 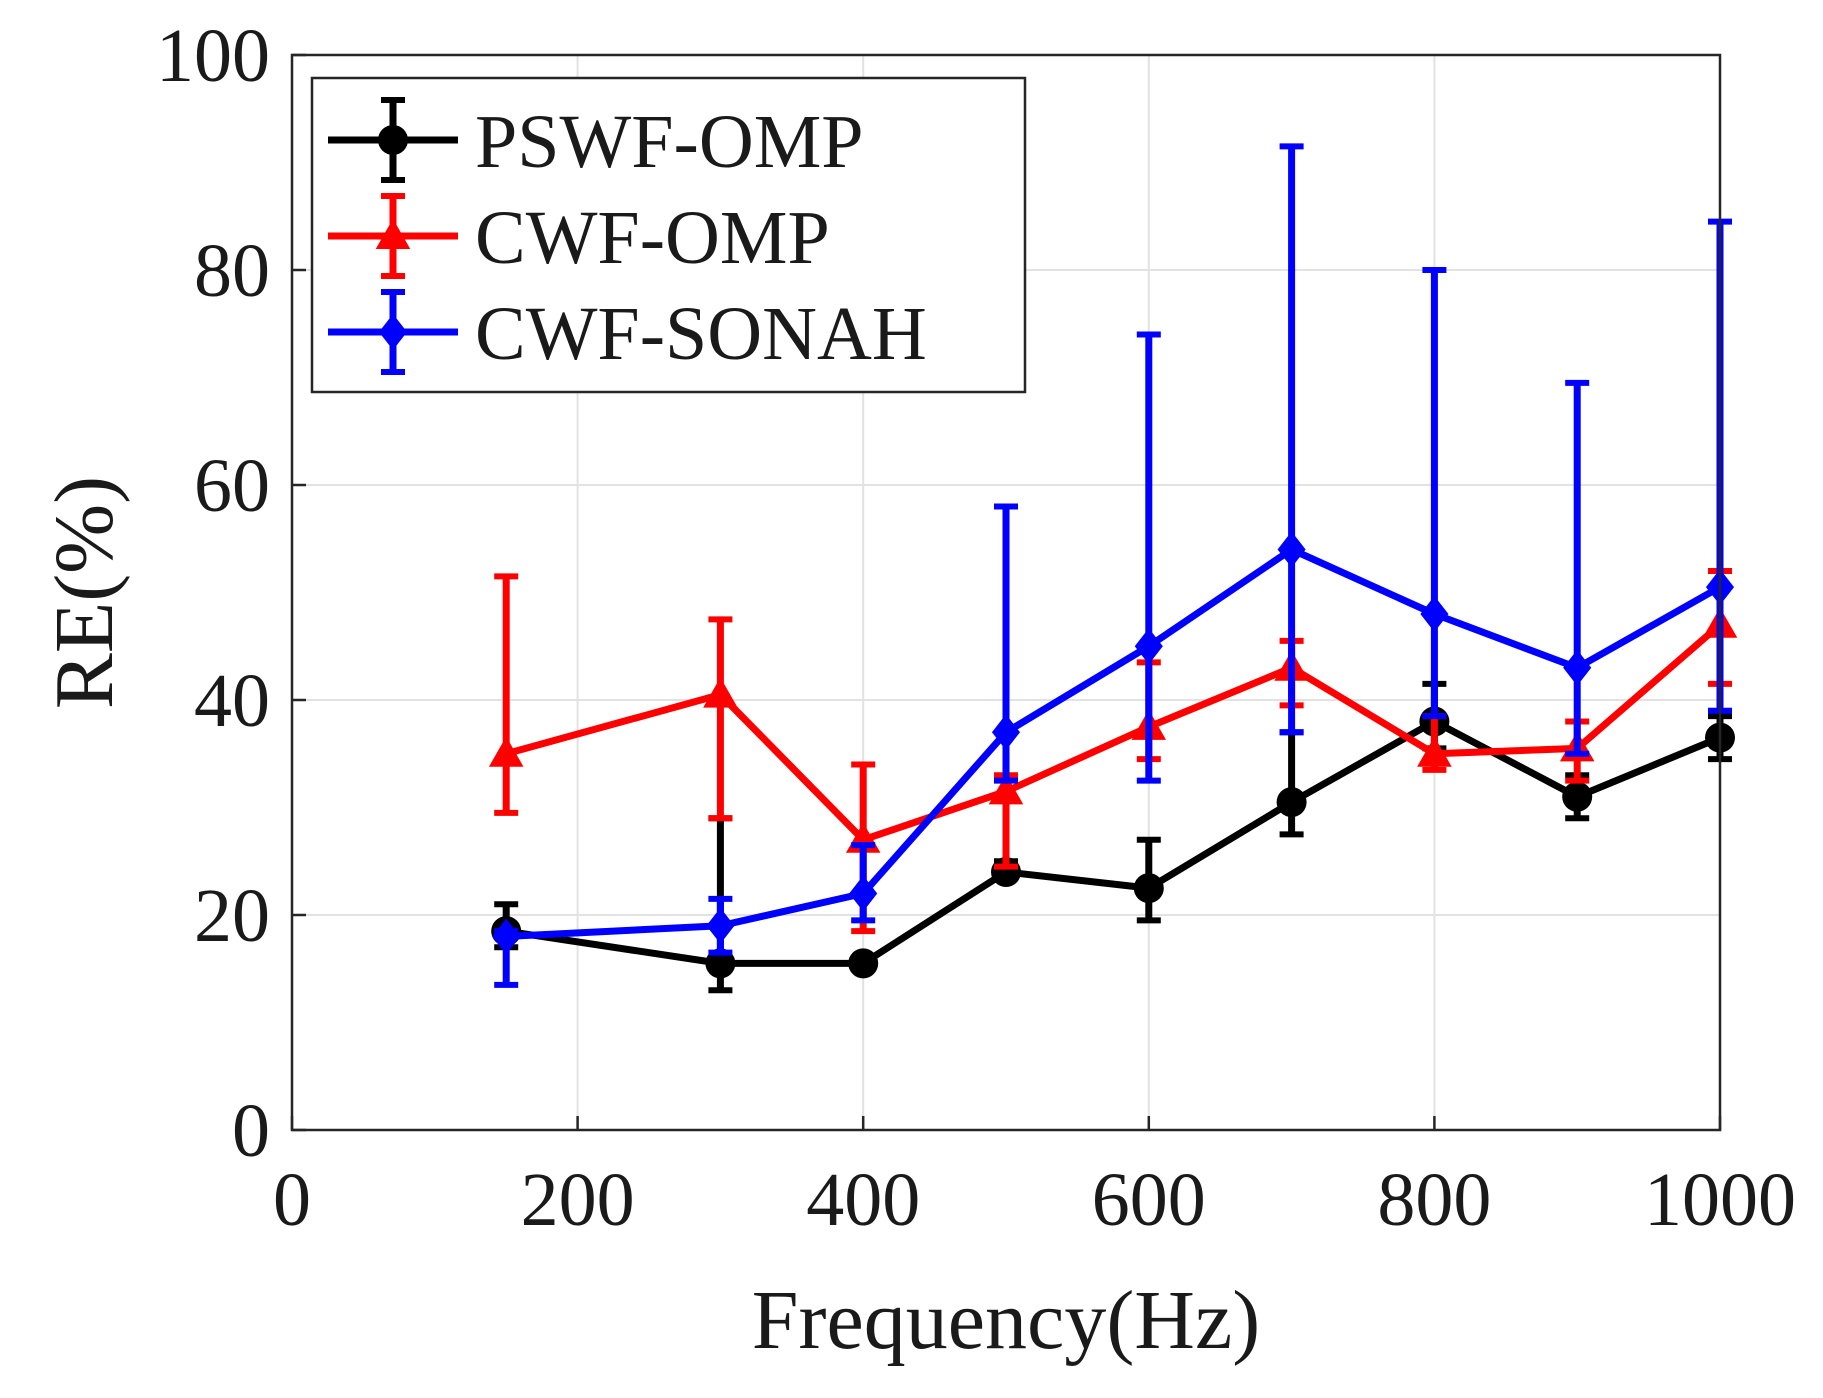 I want to click on legend-entry: CWF-OMP, so click(x=579, y=236).